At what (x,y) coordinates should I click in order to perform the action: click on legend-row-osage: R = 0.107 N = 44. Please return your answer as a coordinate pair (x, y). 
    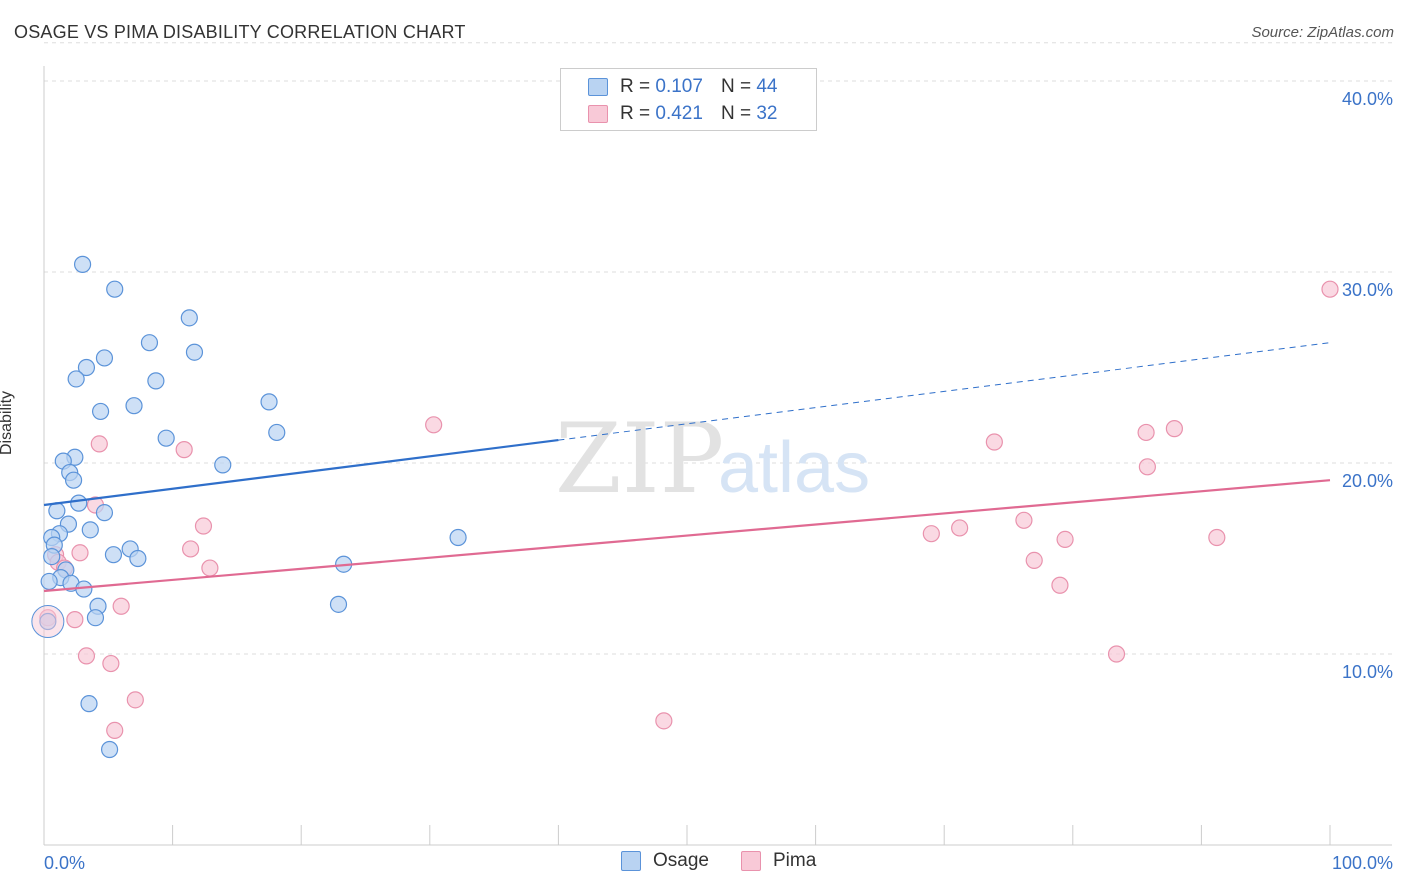
    Looking at the image, I should click on (669, 87).